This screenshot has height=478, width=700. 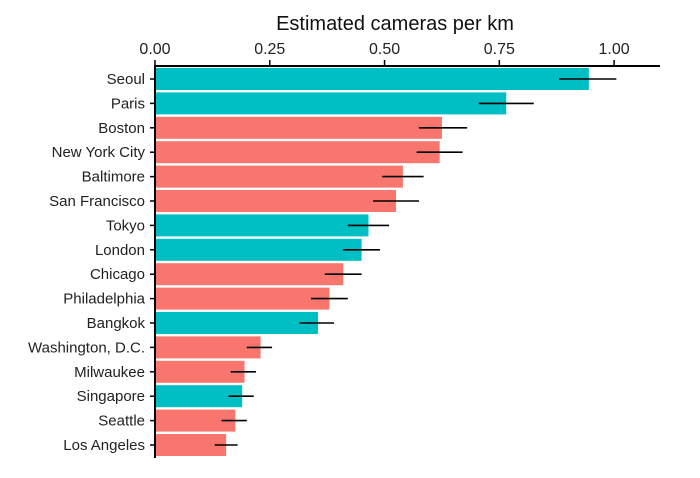 What do you see at coordinates (121, 128) in the screenshot?
I see `category-label: Boston` at bounding box center [121, 128].